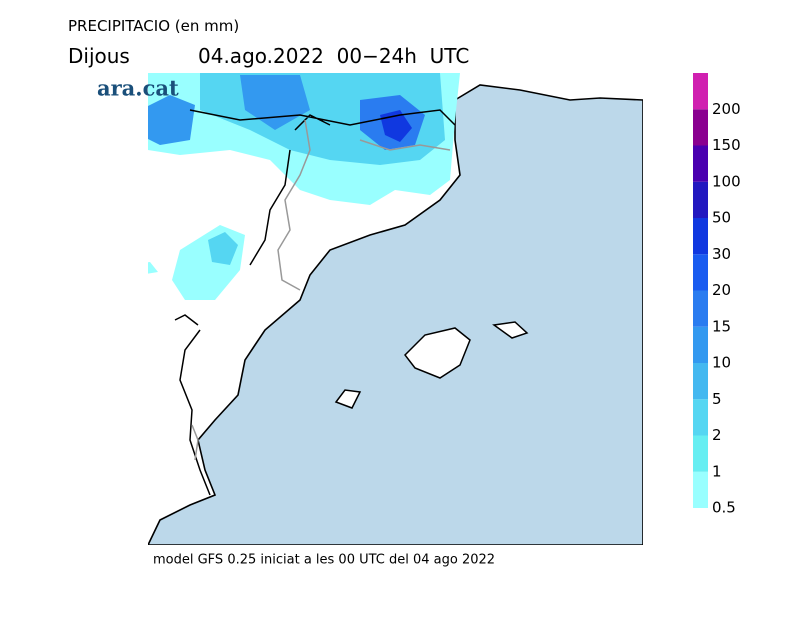 This screenshot has width=800, height=617. What do you see at coordinates (717, 435) in the screenshot?
I see `legend-label: 2` at bounding box center [717, 435].